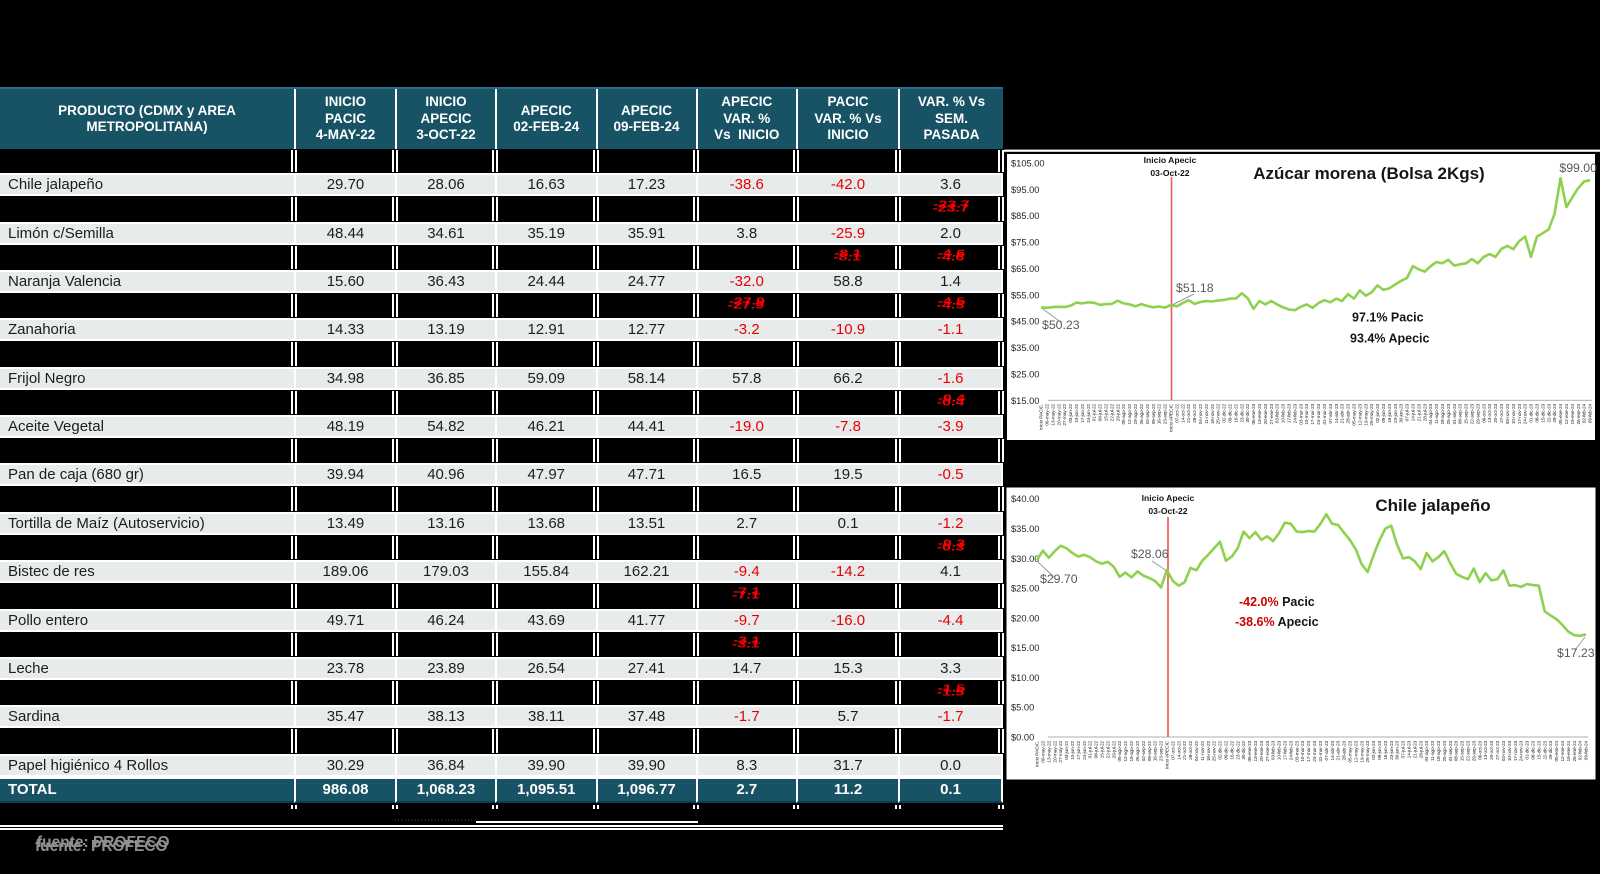 Image resolution: width=1600 pixels, height=874 pixels. I want to click on svg-text: 19-ene-24, so click(1573, 414).